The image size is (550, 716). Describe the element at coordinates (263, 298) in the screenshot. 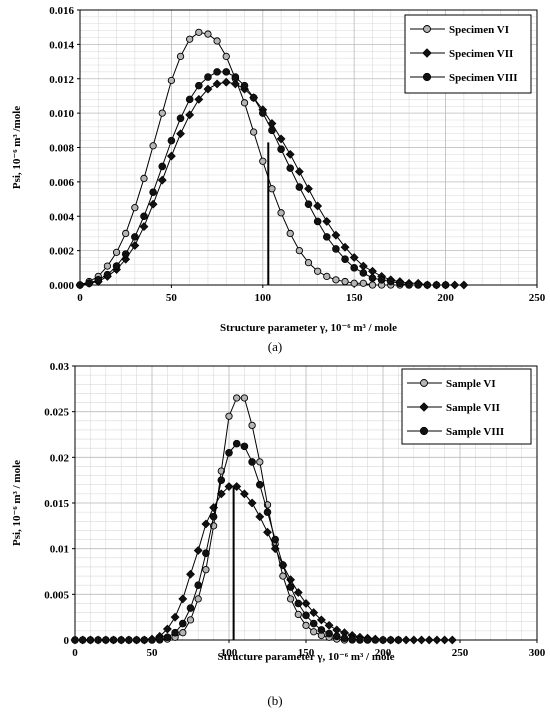

I see `x-tick-label: 100` at that location.